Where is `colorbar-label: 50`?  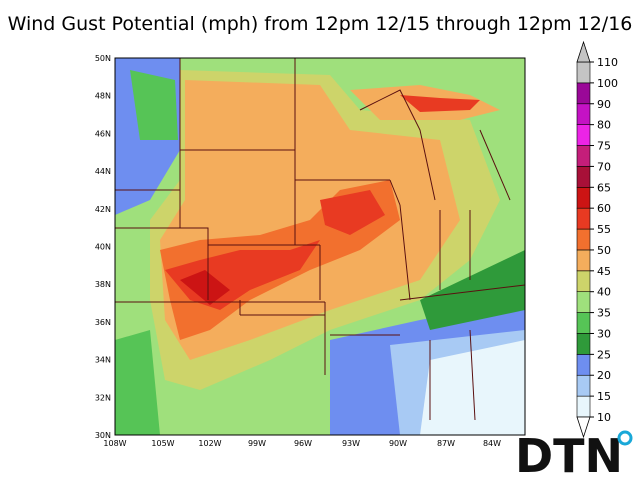
colorbar-label: 50 is located at coordinates (604, 250).